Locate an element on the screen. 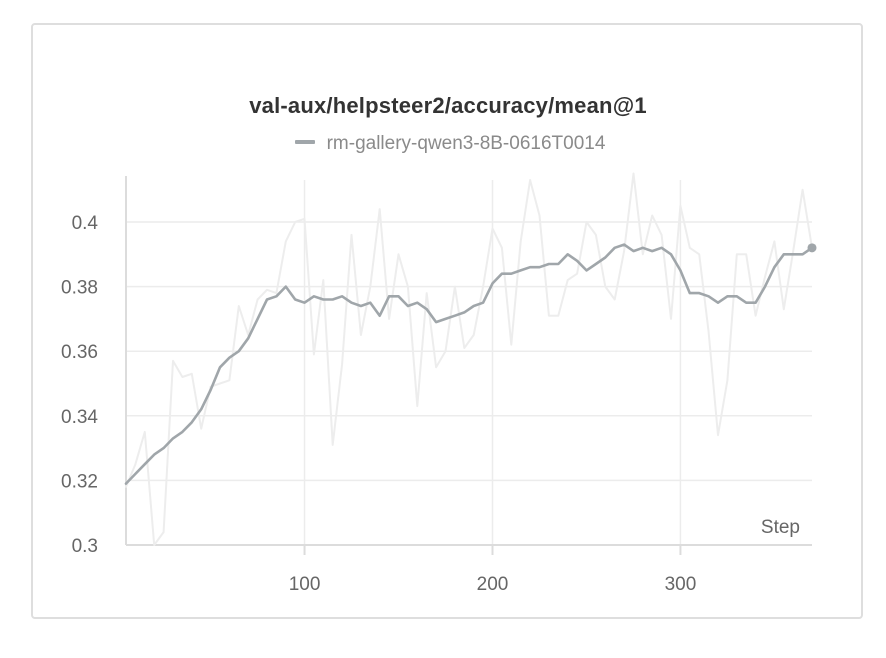  x-tick-label: 300 is located at coordinates (681, 584).